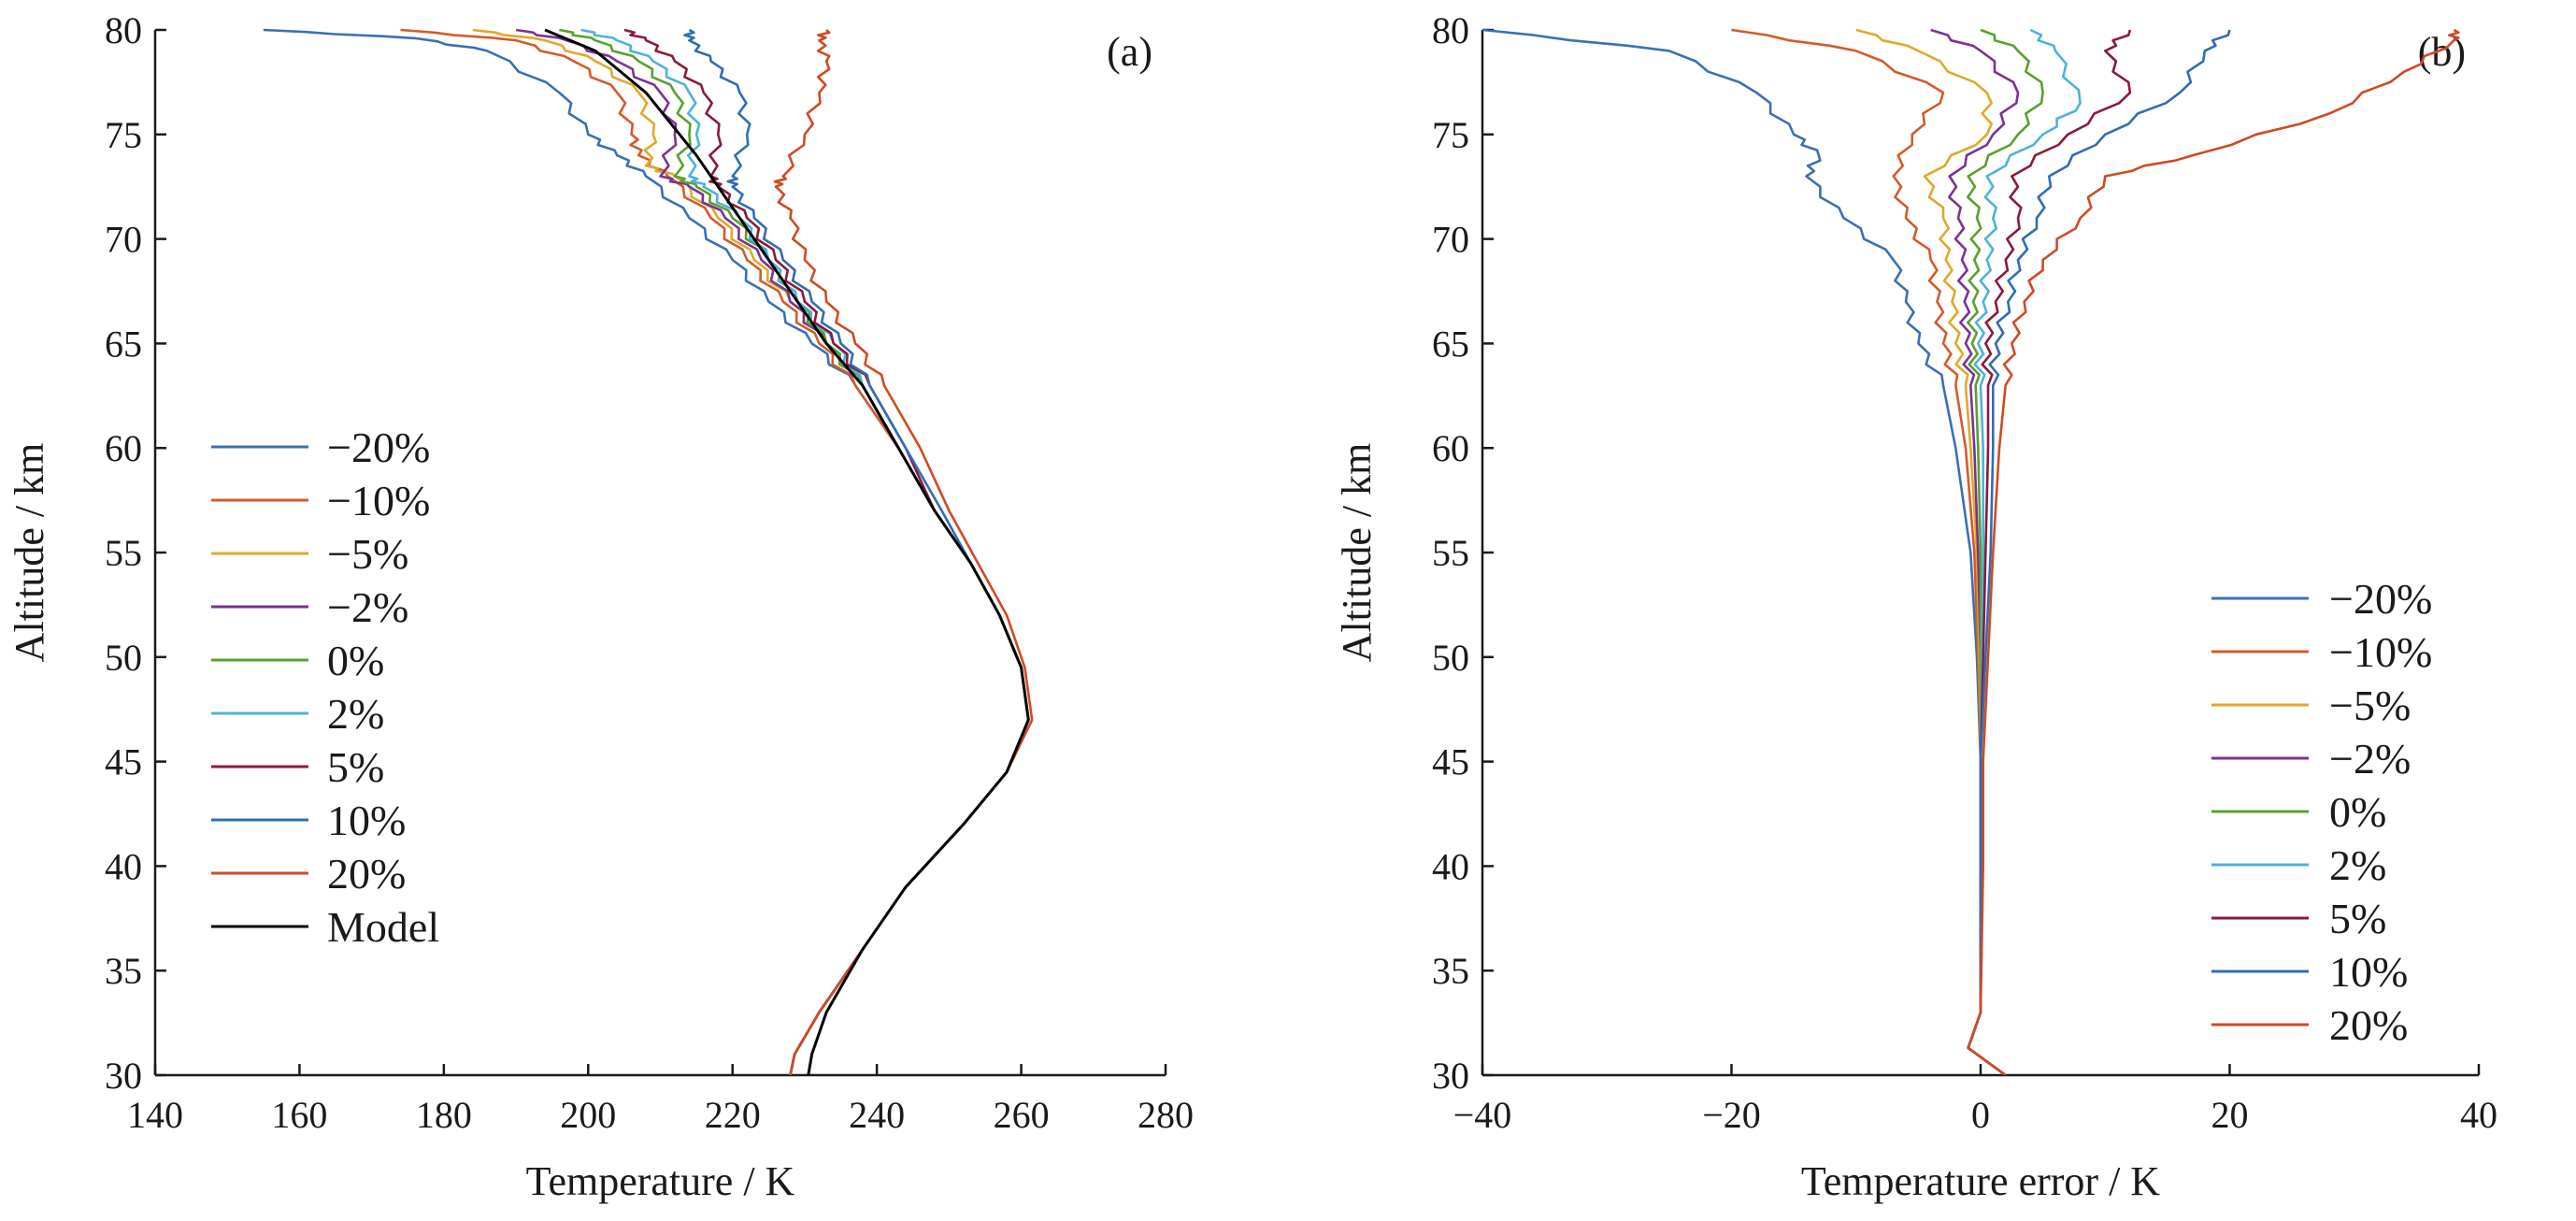 The image size is (2576, 1221). What do you see at coordinates (444, 1115) in the screenshot?
I see `x-tick-label: 180` at bounding box center [444, 1115].